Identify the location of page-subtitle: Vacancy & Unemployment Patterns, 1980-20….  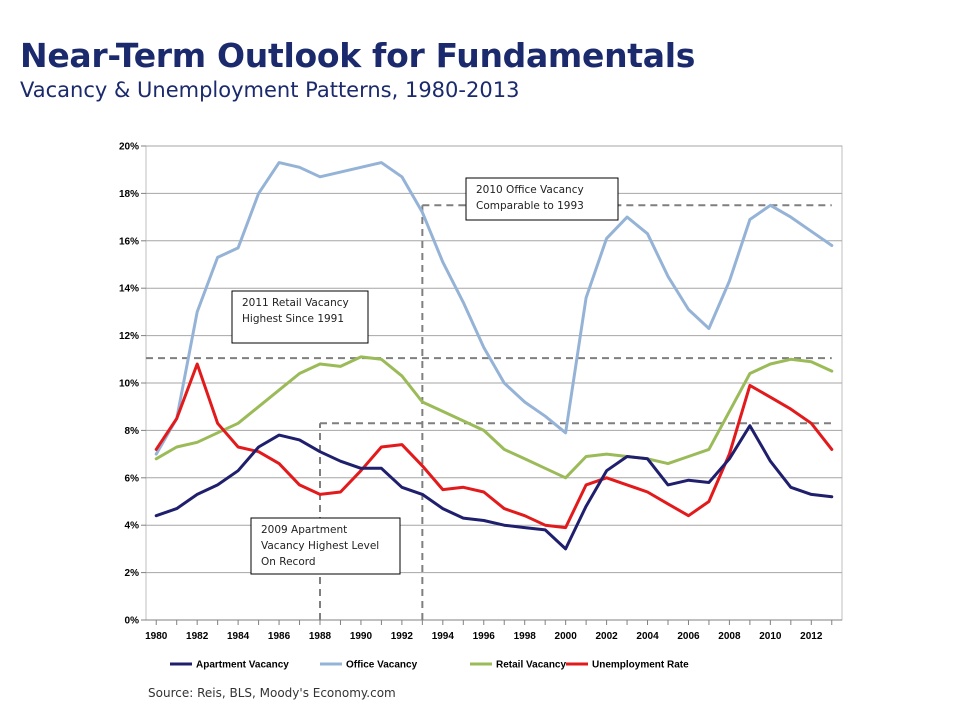
(270, 90).